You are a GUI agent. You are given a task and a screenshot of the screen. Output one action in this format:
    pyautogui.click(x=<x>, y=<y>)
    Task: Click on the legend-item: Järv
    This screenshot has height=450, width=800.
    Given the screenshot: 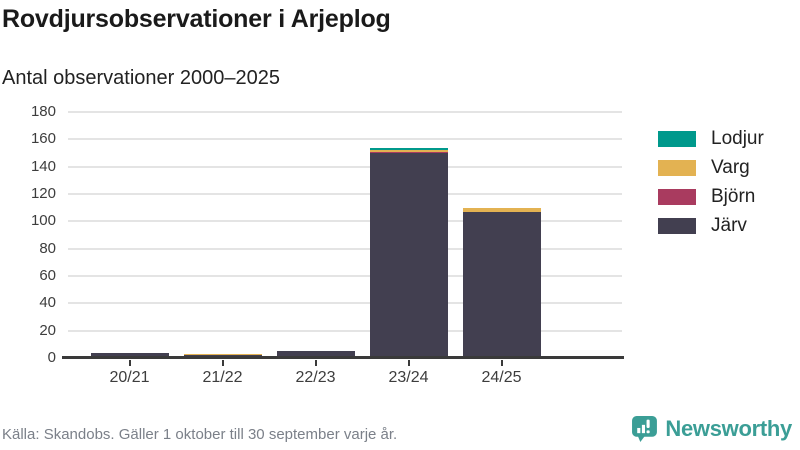 What is the action you would take?
    pyautogui.click(x=711, y=225)
    